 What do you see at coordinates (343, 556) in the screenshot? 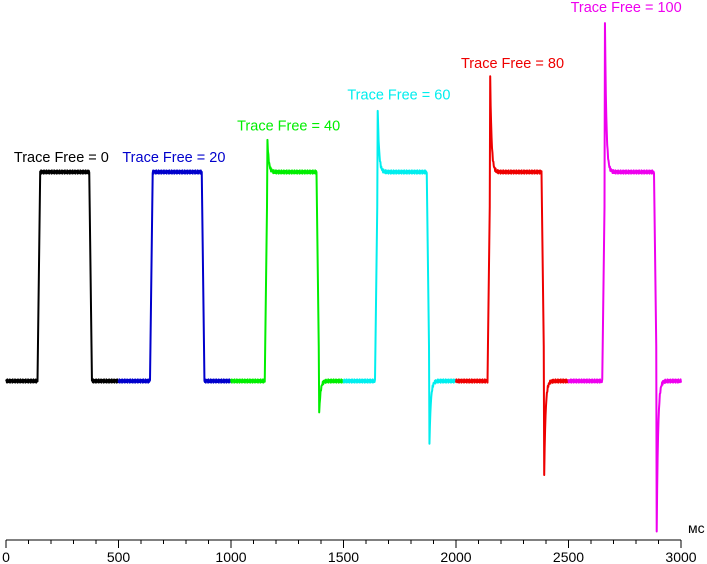
I see `x-tick-label: 1500` at bounding box center [343, 556].